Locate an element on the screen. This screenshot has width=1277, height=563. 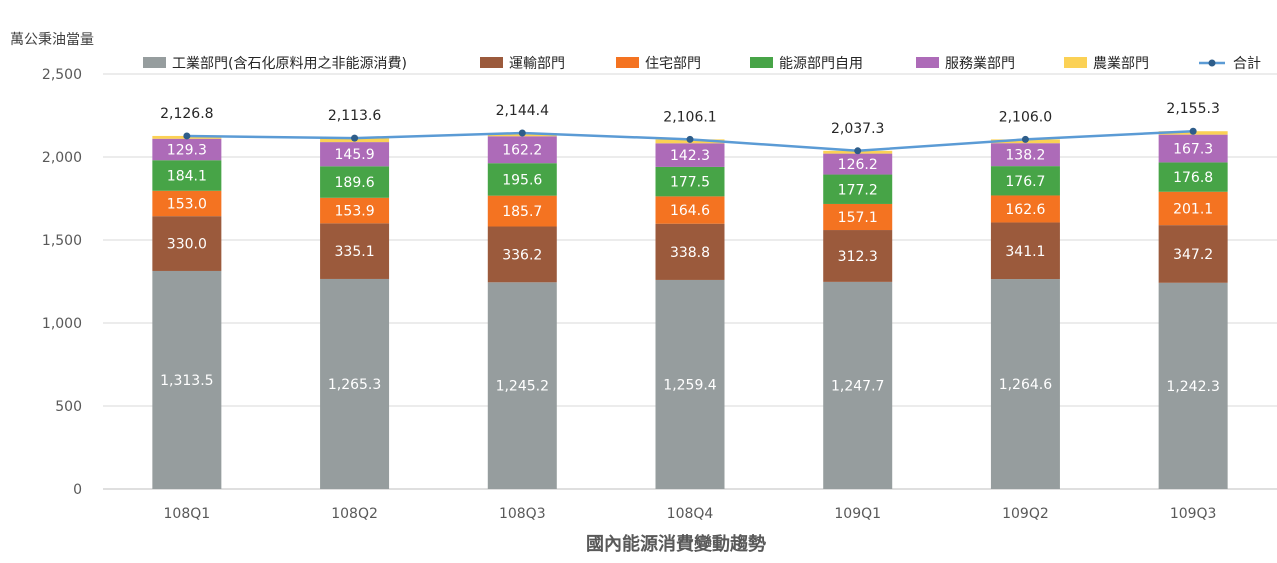
legend-label: 能源部門自用 is located at coordinates (821, 64).